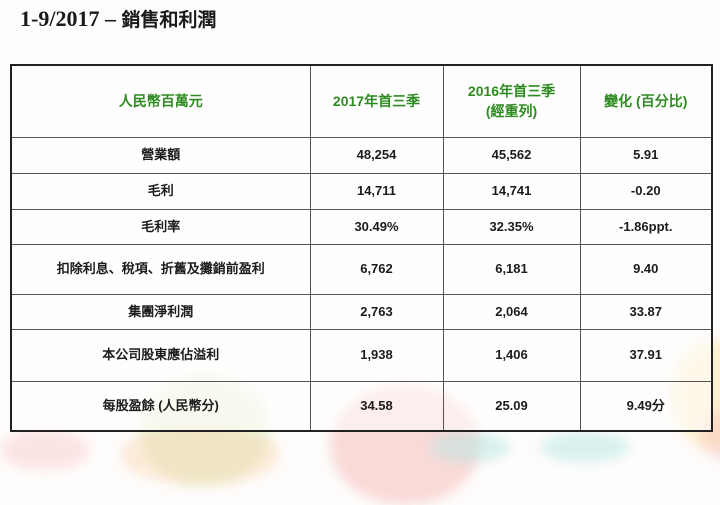  Describe the element at coordinates (160, 355) in the screenshot. I see `row-label: 本公司股東應佔溢利` at that location.